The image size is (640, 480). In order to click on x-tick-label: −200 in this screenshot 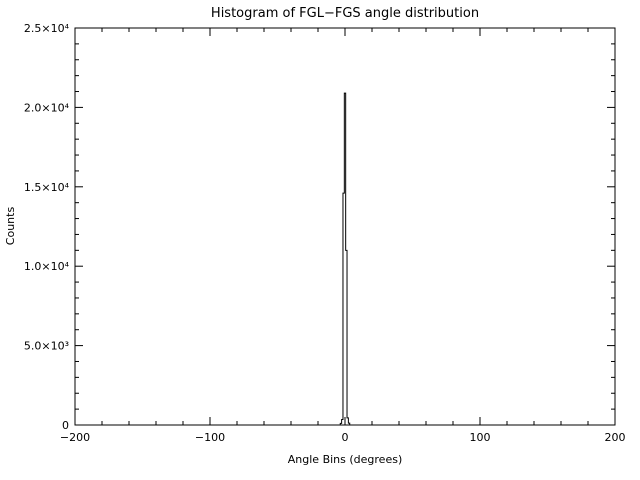, I will do `click(75, 437)`.